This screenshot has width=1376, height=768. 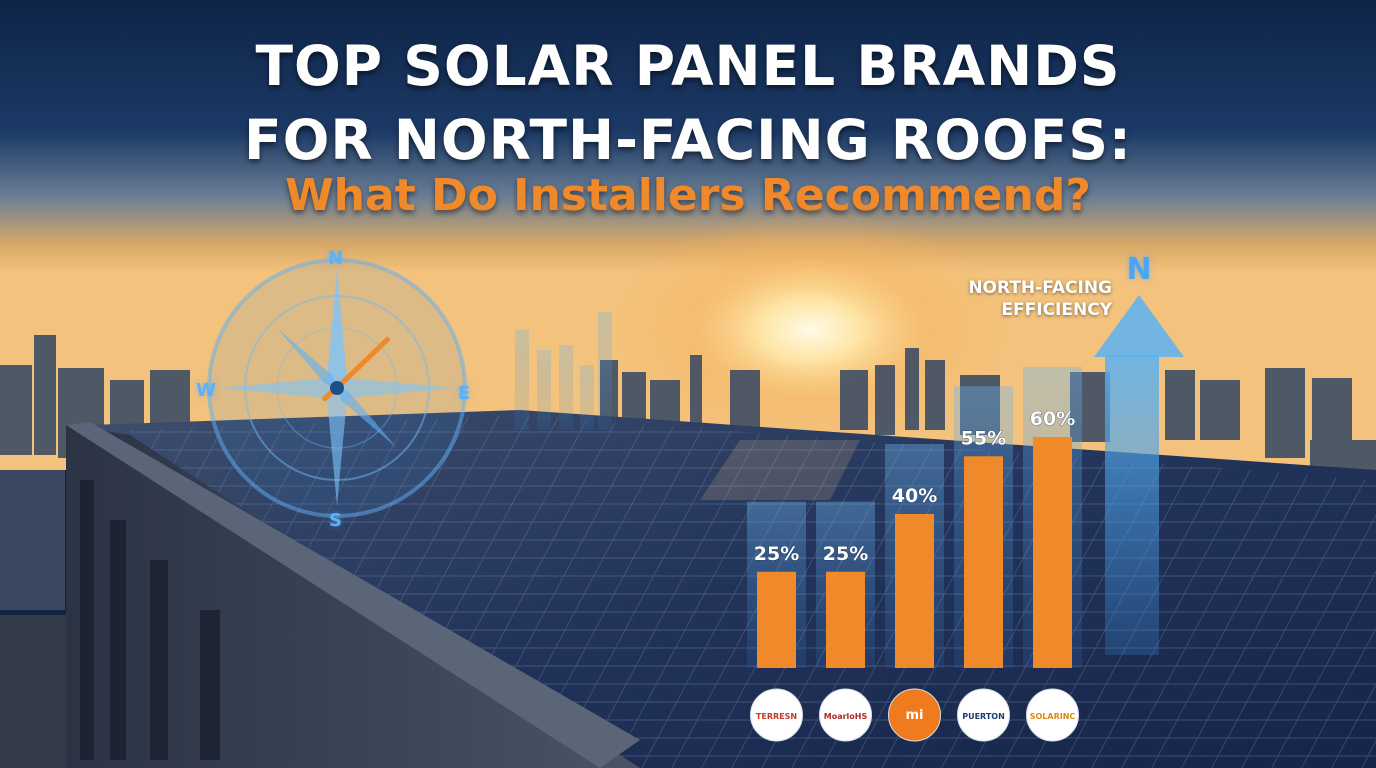 What do you see at coordinates (337, 388) in the screenshot?
I see `compass-rose-icon` at bounding box center [337, 388].